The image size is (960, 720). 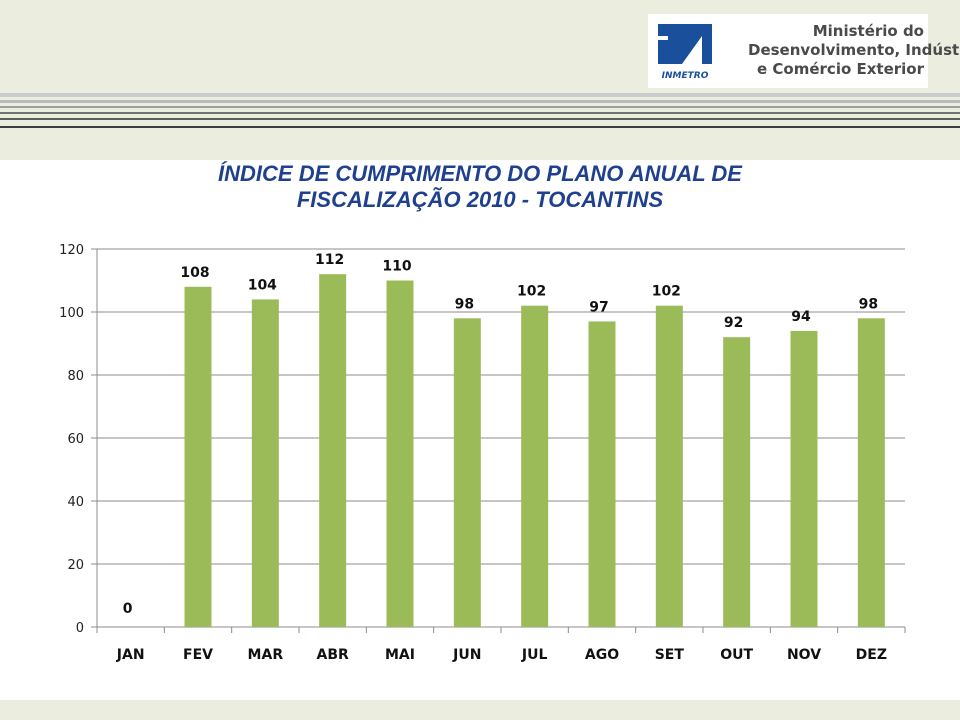 What do you see at coordinates (396, 267) in the screenshot?
I see `data-label: 110` at bounding box center [396, 267].